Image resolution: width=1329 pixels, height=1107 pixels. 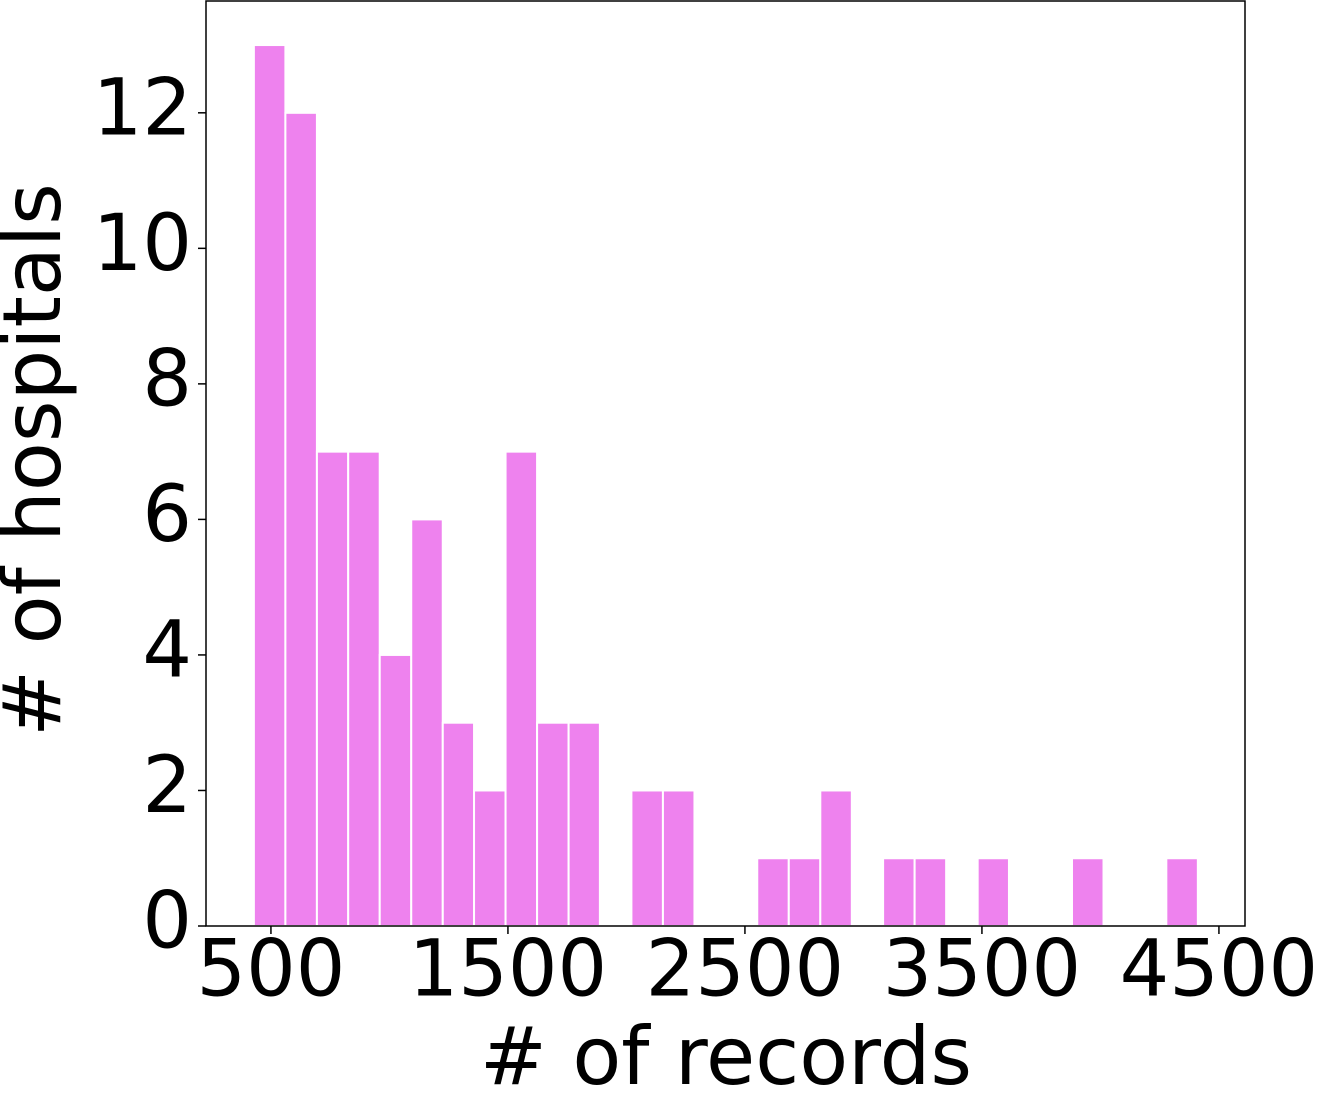 I want to click on x-tick-label: 4500, so click(x=1219, y=969).